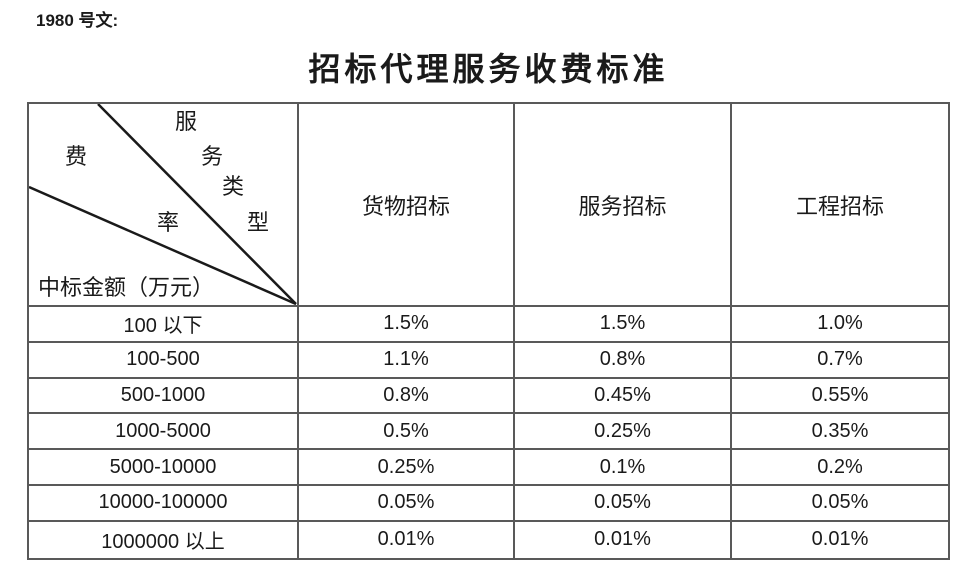  What do you see at coordinates (186, 121) in the screenshot?
I see `corner-type-char: 服` at bounding box center [186, 121].